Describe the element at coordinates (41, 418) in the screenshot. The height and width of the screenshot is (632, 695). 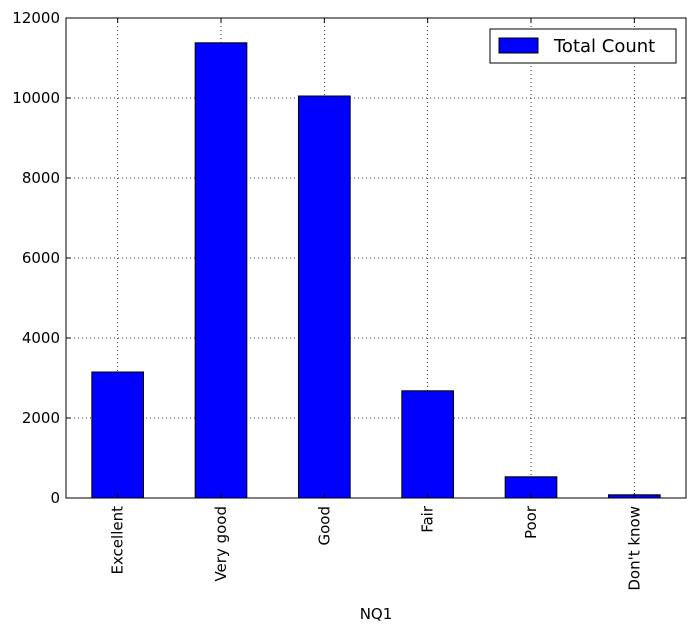
I see `y-tick-label: 2000` at that location.